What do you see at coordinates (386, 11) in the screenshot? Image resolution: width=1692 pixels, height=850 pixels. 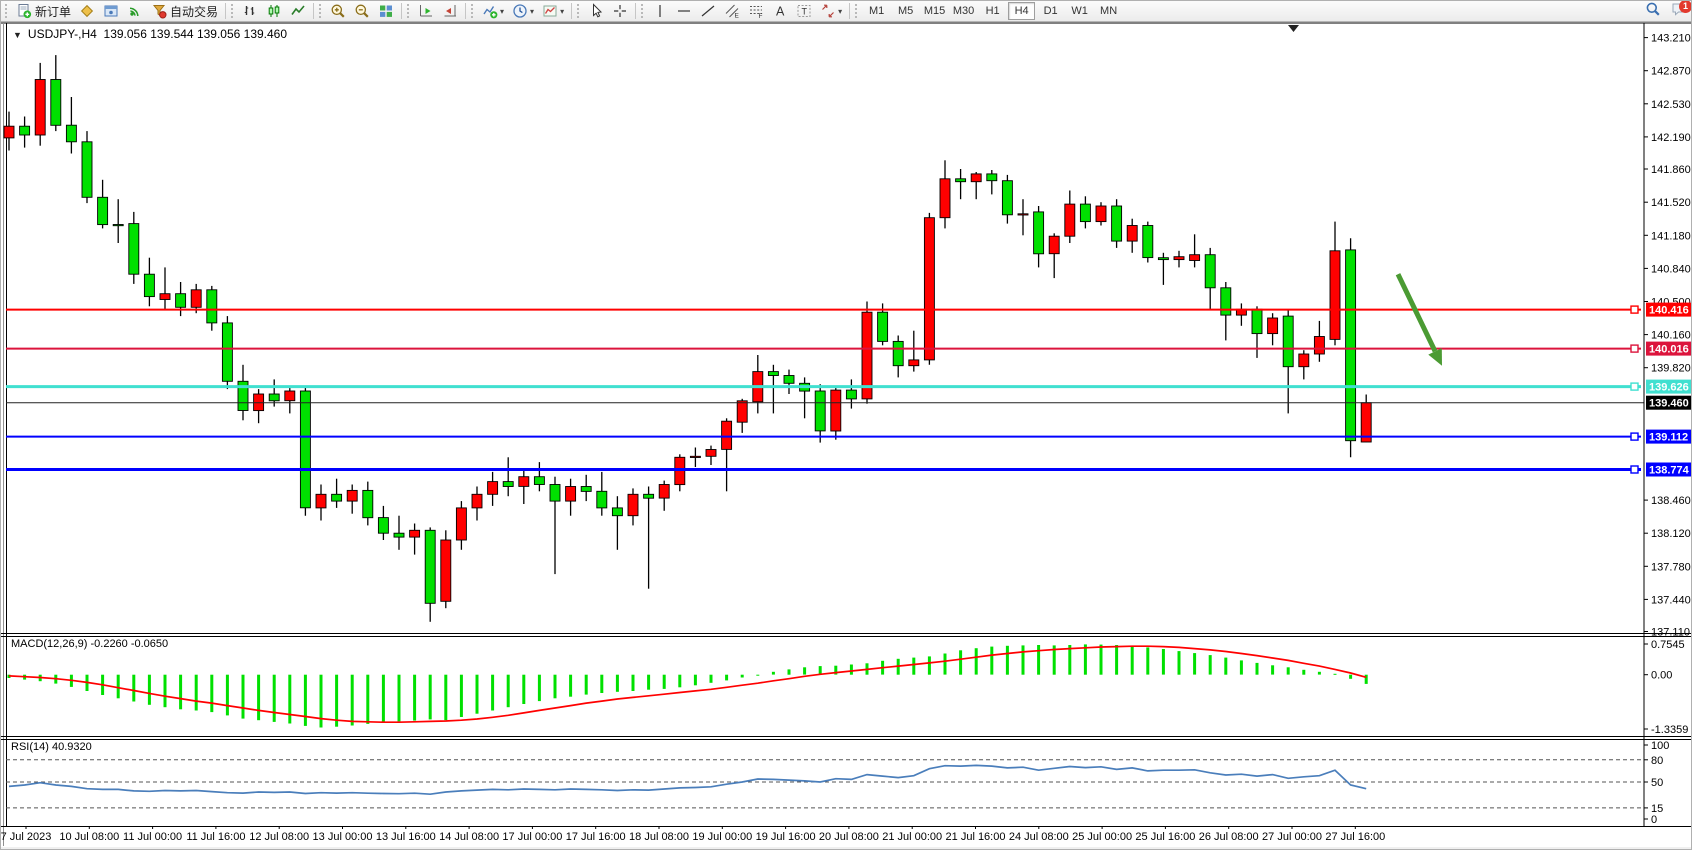 I see `tile-windows-button` at bounding box center [386, 11].